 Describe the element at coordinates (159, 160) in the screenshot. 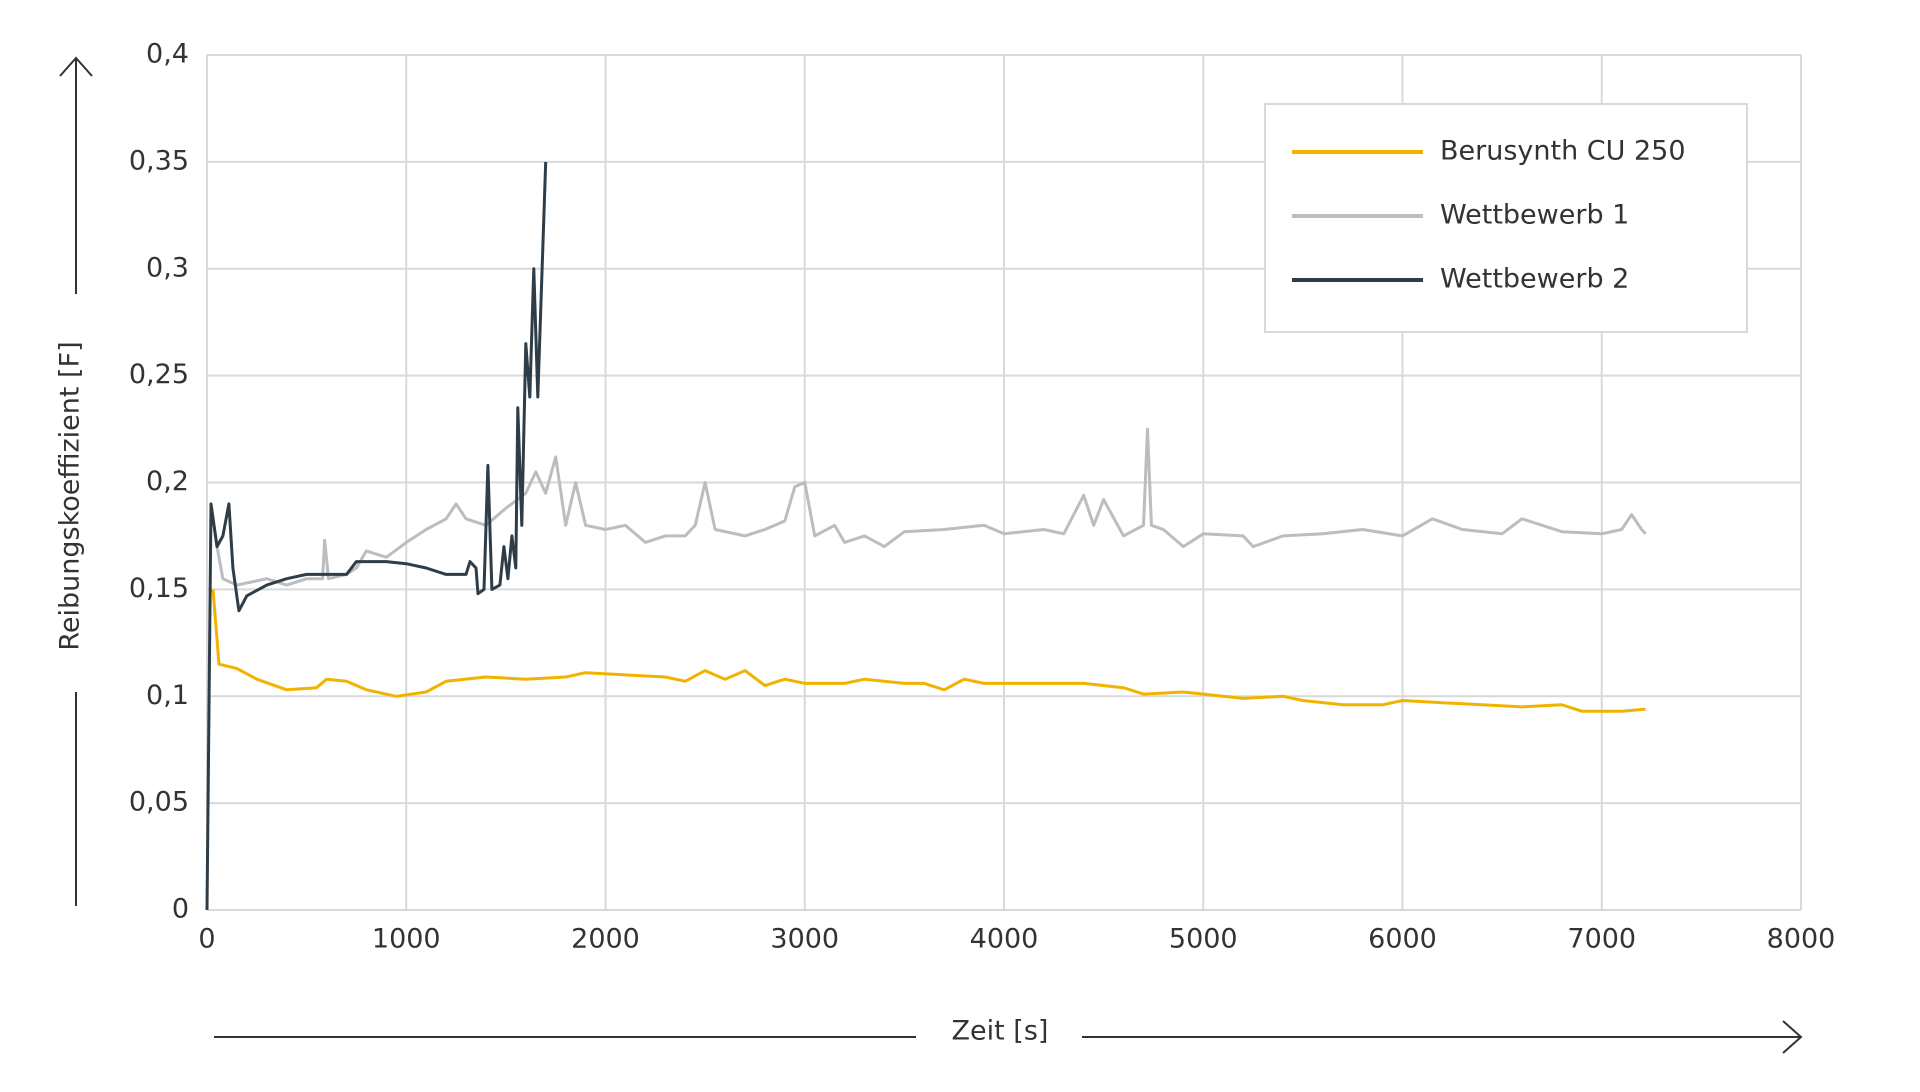

I see `y-tick-label: 0,35` at that location.